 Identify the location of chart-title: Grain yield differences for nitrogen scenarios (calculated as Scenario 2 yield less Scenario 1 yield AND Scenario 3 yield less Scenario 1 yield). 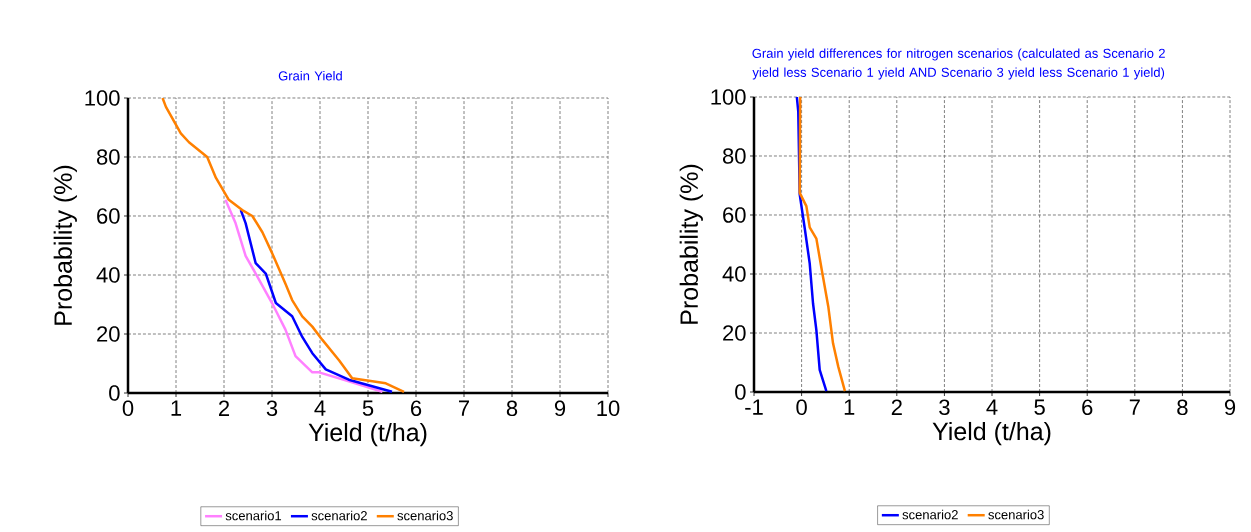
(958, 64).